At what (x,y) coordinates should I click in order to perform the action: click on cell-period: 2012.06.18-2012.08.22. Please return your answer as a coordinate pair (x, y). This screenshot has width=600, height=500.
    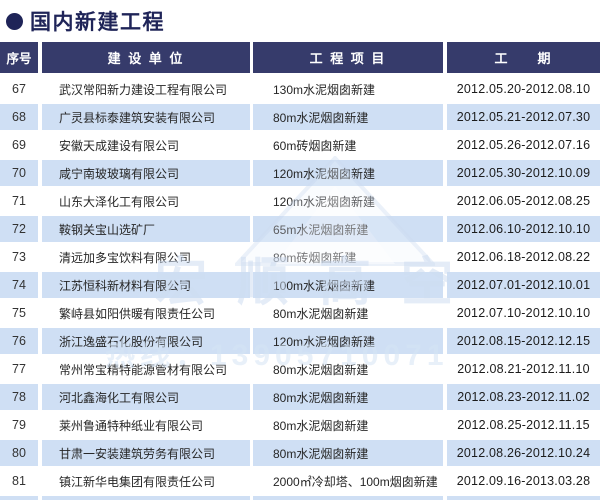
    Looking at the image, I should click on (523, 257).